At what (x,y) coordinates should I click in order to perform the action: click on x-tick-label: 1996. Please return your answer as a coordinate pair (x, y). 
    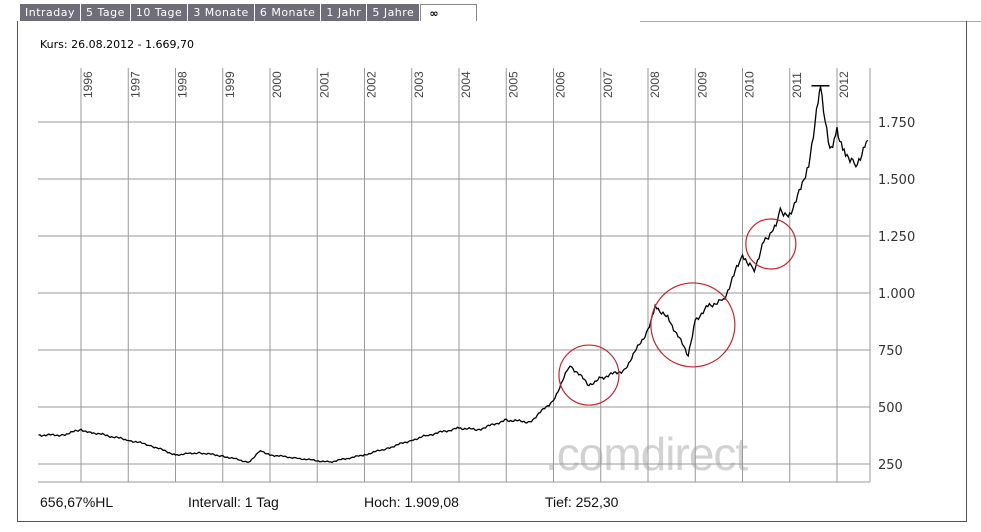
    Looking at the image, I should click on (88, 84).